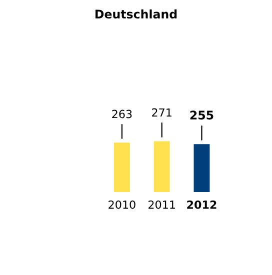 The image size is (272, 275). I want to click on x-tick-label: 2012, so click(201, 204).